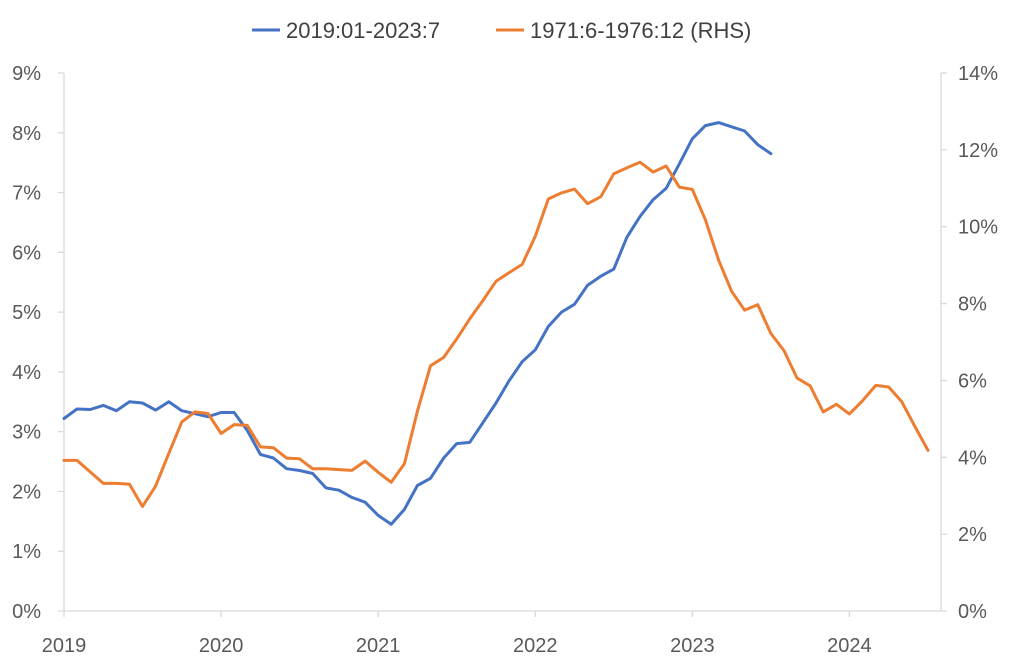  I want to click on right-tick-label: 8%, so click(972, 305).